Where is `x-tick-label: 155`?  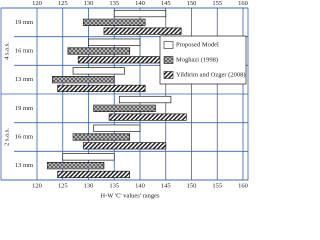
x-tick-label: 155 is located at coordinates (217, 185).